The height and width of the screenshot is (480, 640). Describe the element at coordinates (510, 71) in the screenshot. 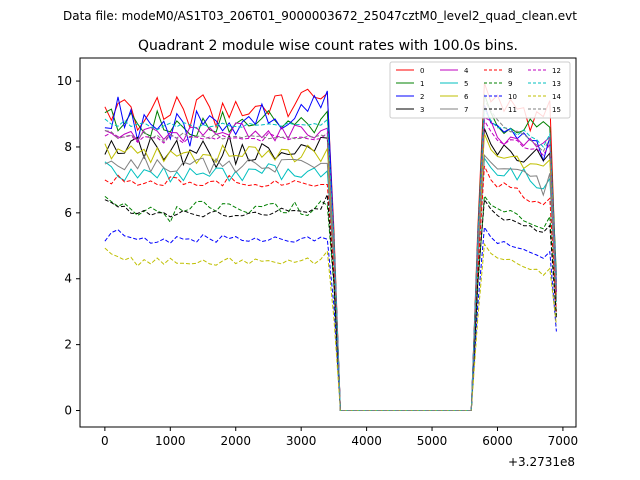

I see `legend-label-8: 8` at that location.